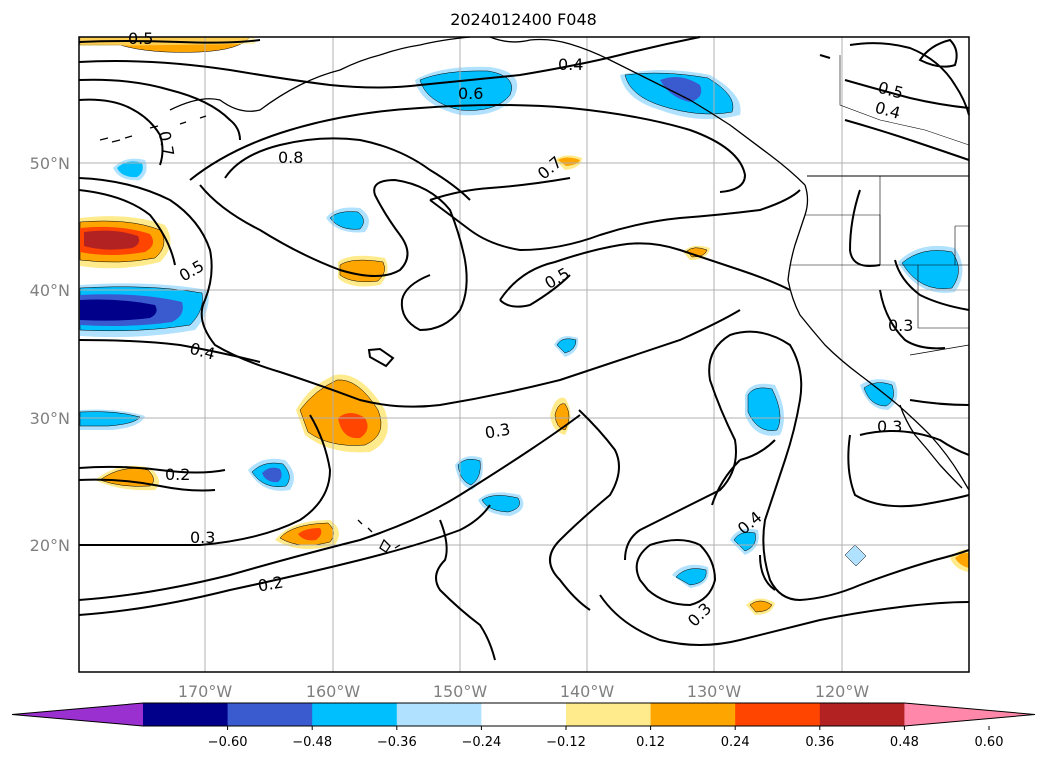 The width and height of the screenshot is (1047, 765). I want to click on lat-tick-label: 50°N, so click(50, 163).